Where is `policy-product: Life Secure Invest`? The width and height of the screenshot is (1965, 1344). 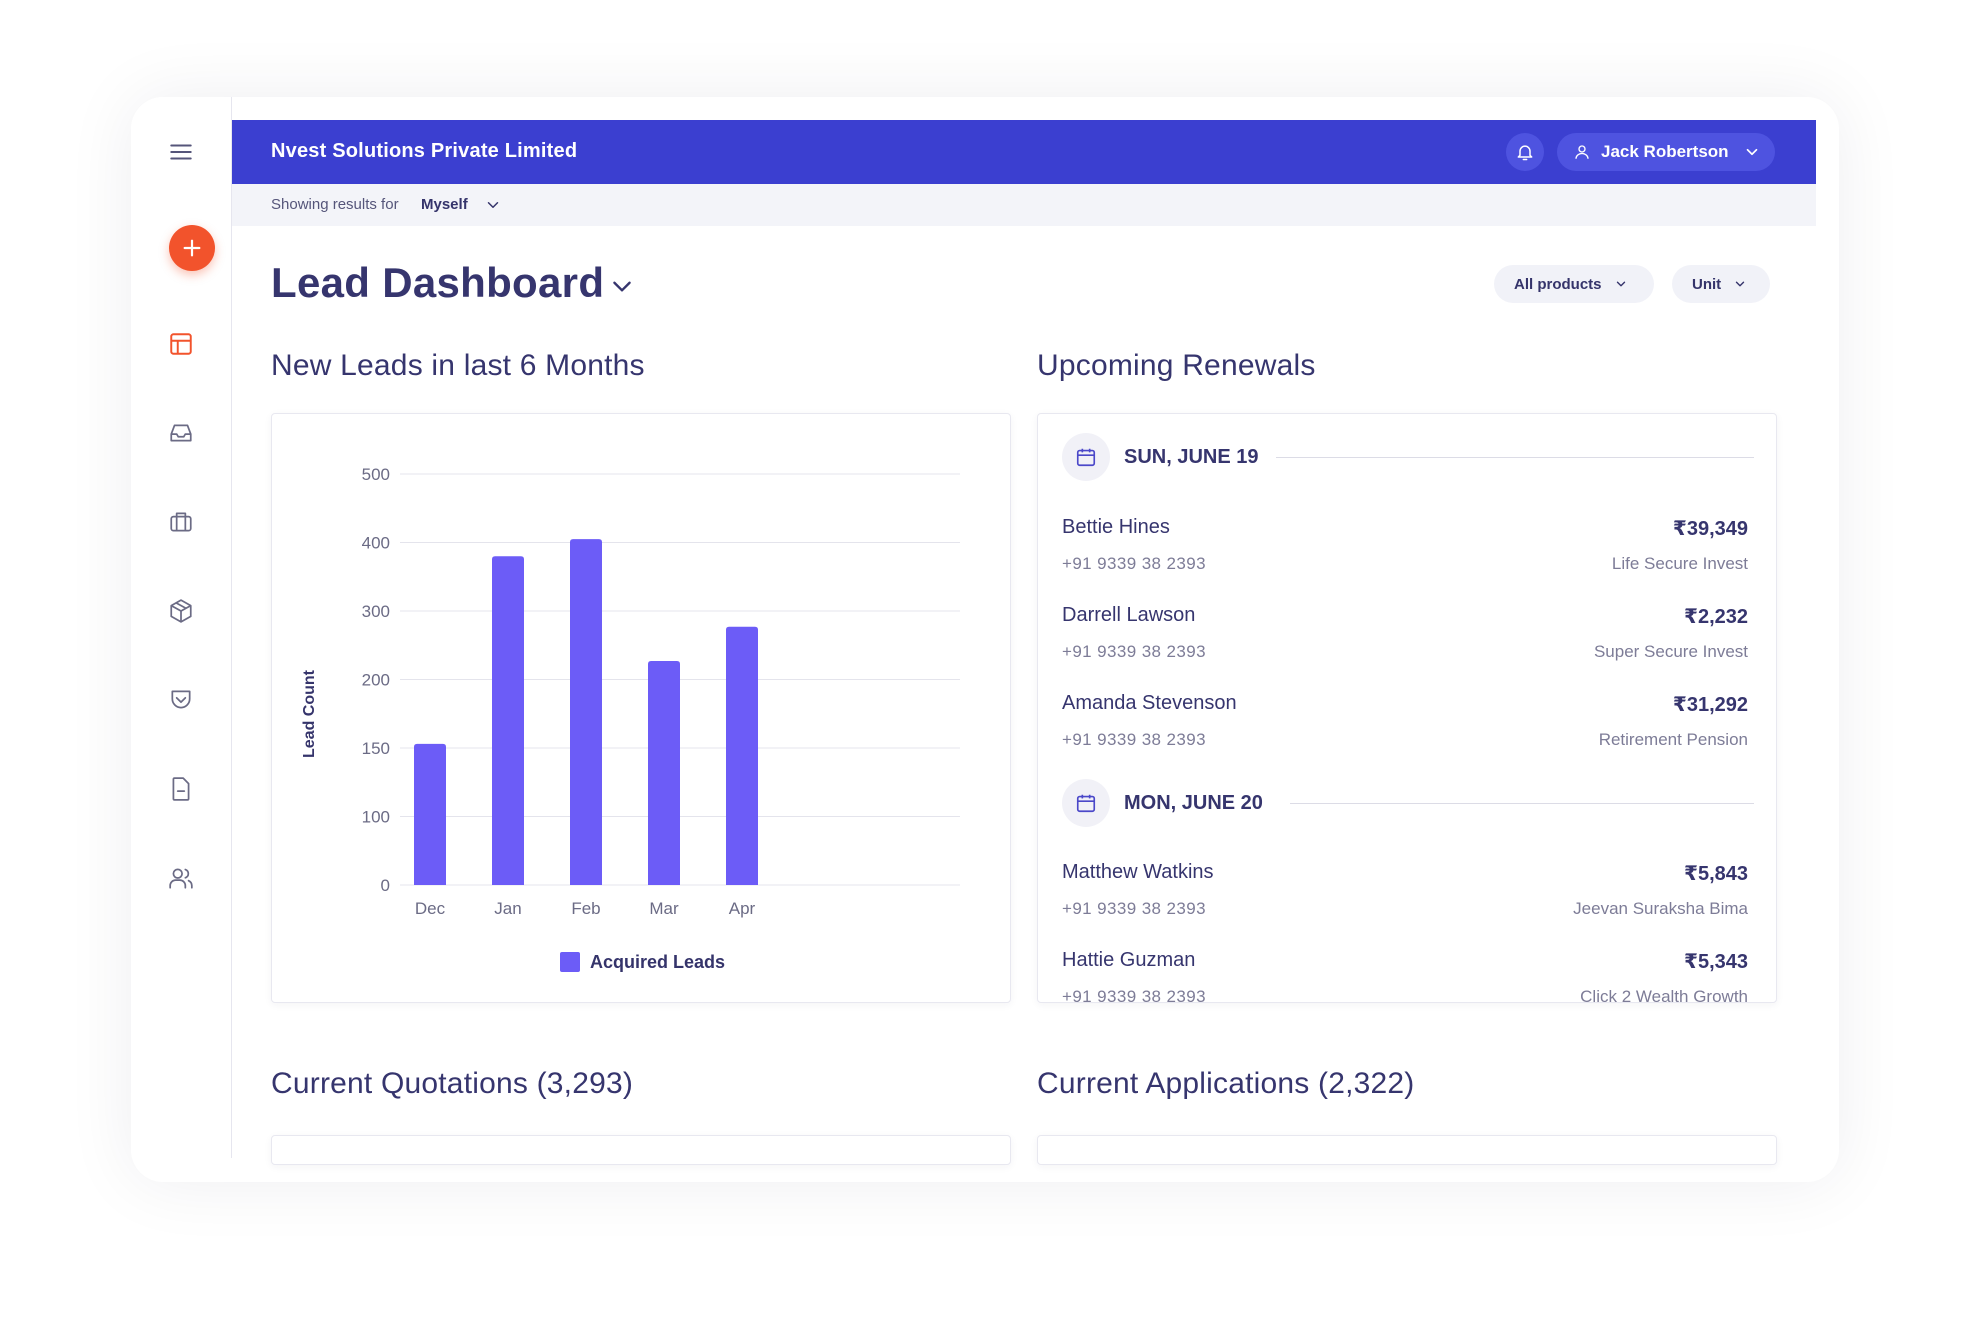 policy-product: Life Secure Invest is located at coordinates (1679, 563).